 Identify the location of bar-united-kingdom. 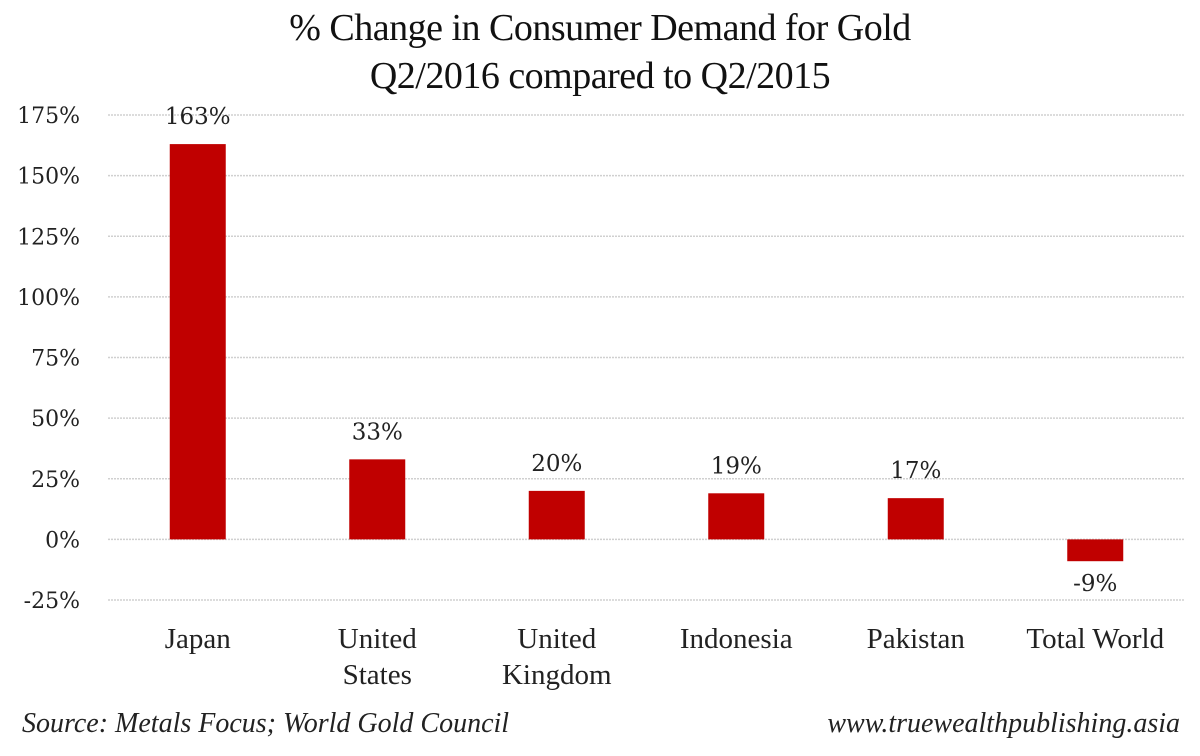
(556, 515).